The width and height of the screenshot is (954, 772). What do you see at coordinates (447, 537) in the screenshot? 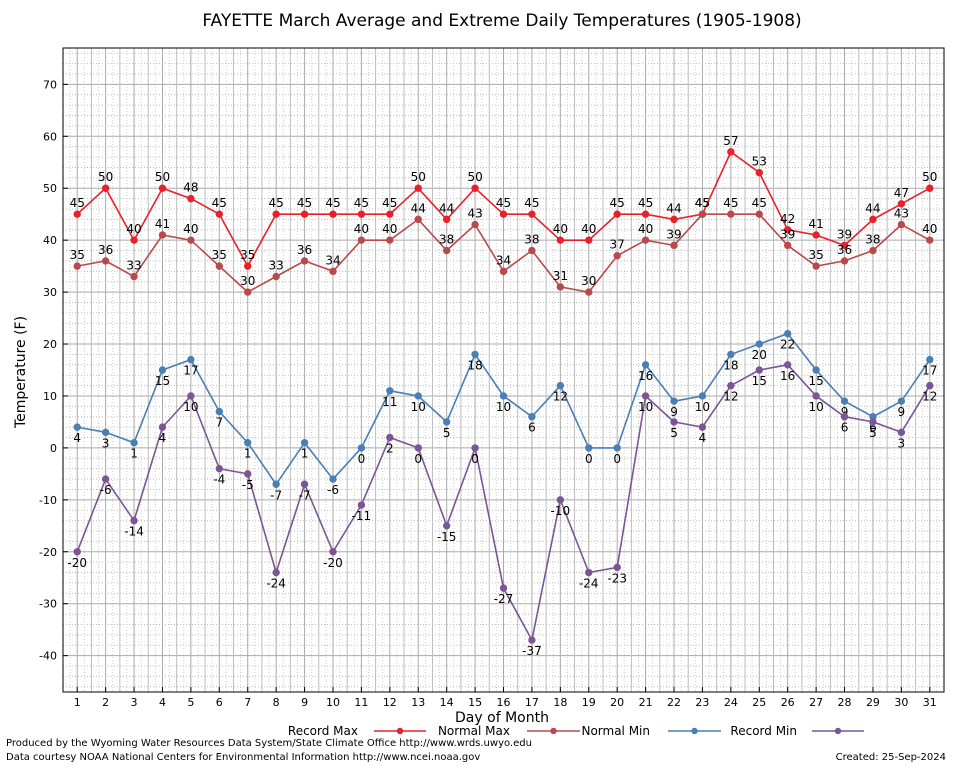
I see `data-label-record-min: -15` at bounding box center [447, 537].